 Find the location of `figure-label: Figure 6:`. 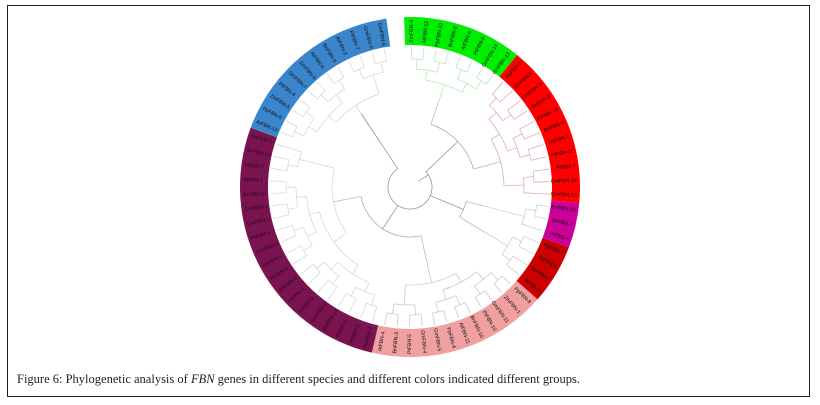

figure-label: Figure 6: is located at coordinates (40, 379).